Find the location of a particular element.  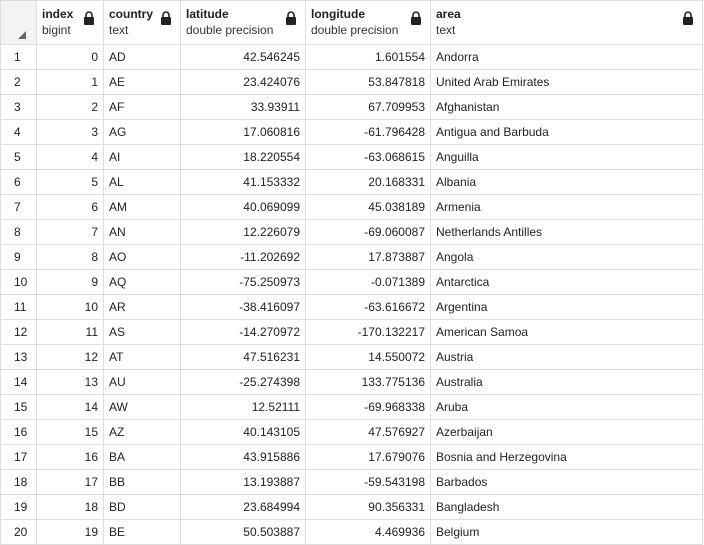

column-header-longitude: longitude double precision is located at coordinates (368, 22).